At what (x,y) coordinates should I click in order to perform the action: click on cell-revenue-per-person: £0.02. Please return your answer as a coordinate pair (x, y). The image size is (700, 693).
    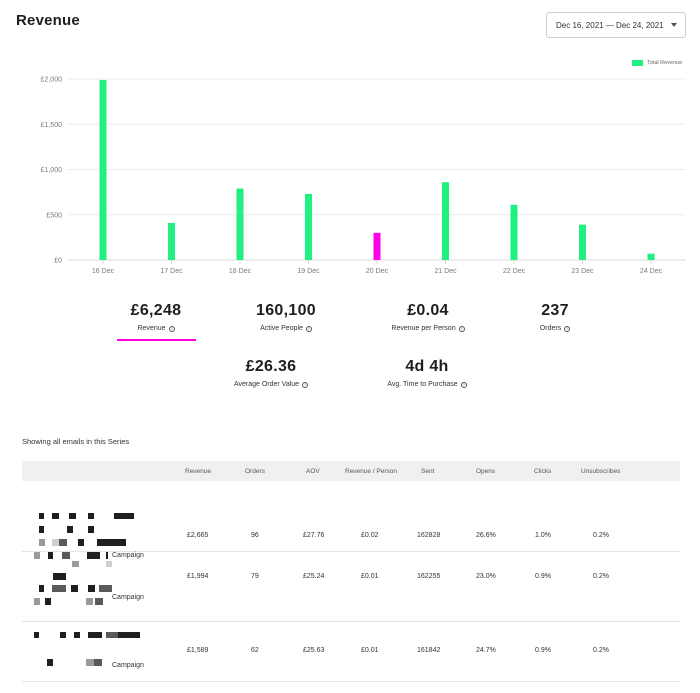
    Looking at the image, I should click on (370, 535).